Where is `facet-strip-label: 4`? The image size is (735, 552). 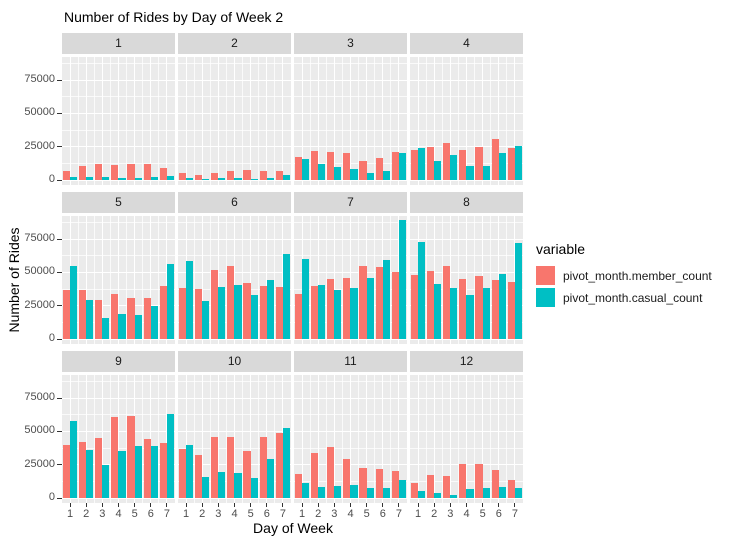
facet-strip-label: 4 is located at coordinates (466, 43).